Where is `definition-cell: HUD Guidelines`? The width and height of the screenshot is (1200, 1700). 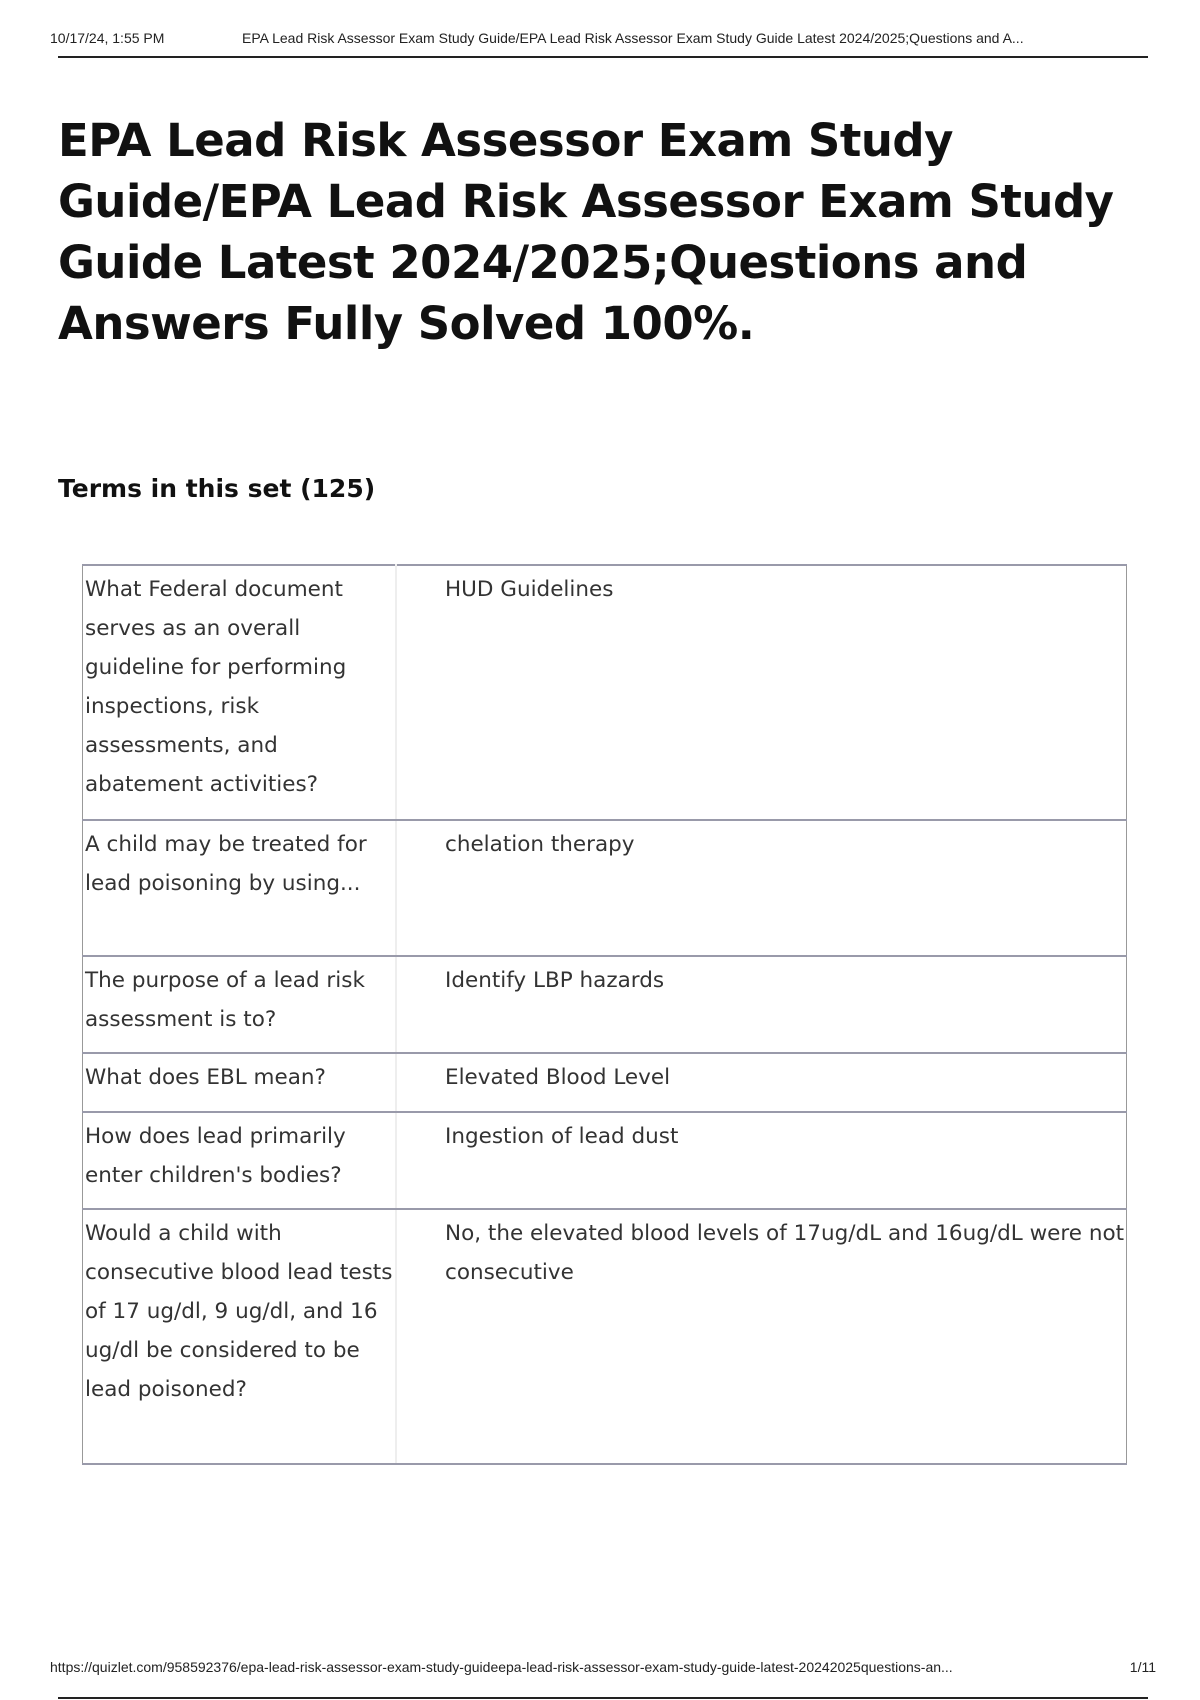
definition-cell: HUD Guidelines is located at coordinates (761, 692).